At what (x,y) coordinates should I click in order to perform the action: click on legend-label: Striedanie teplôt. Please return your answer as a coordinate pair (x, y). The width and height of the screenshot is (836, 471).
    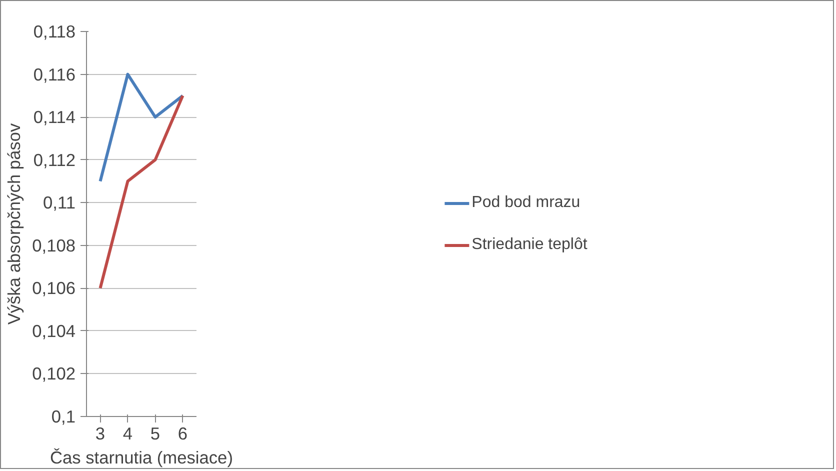
    Looking at the image, I should click on (530, 245).